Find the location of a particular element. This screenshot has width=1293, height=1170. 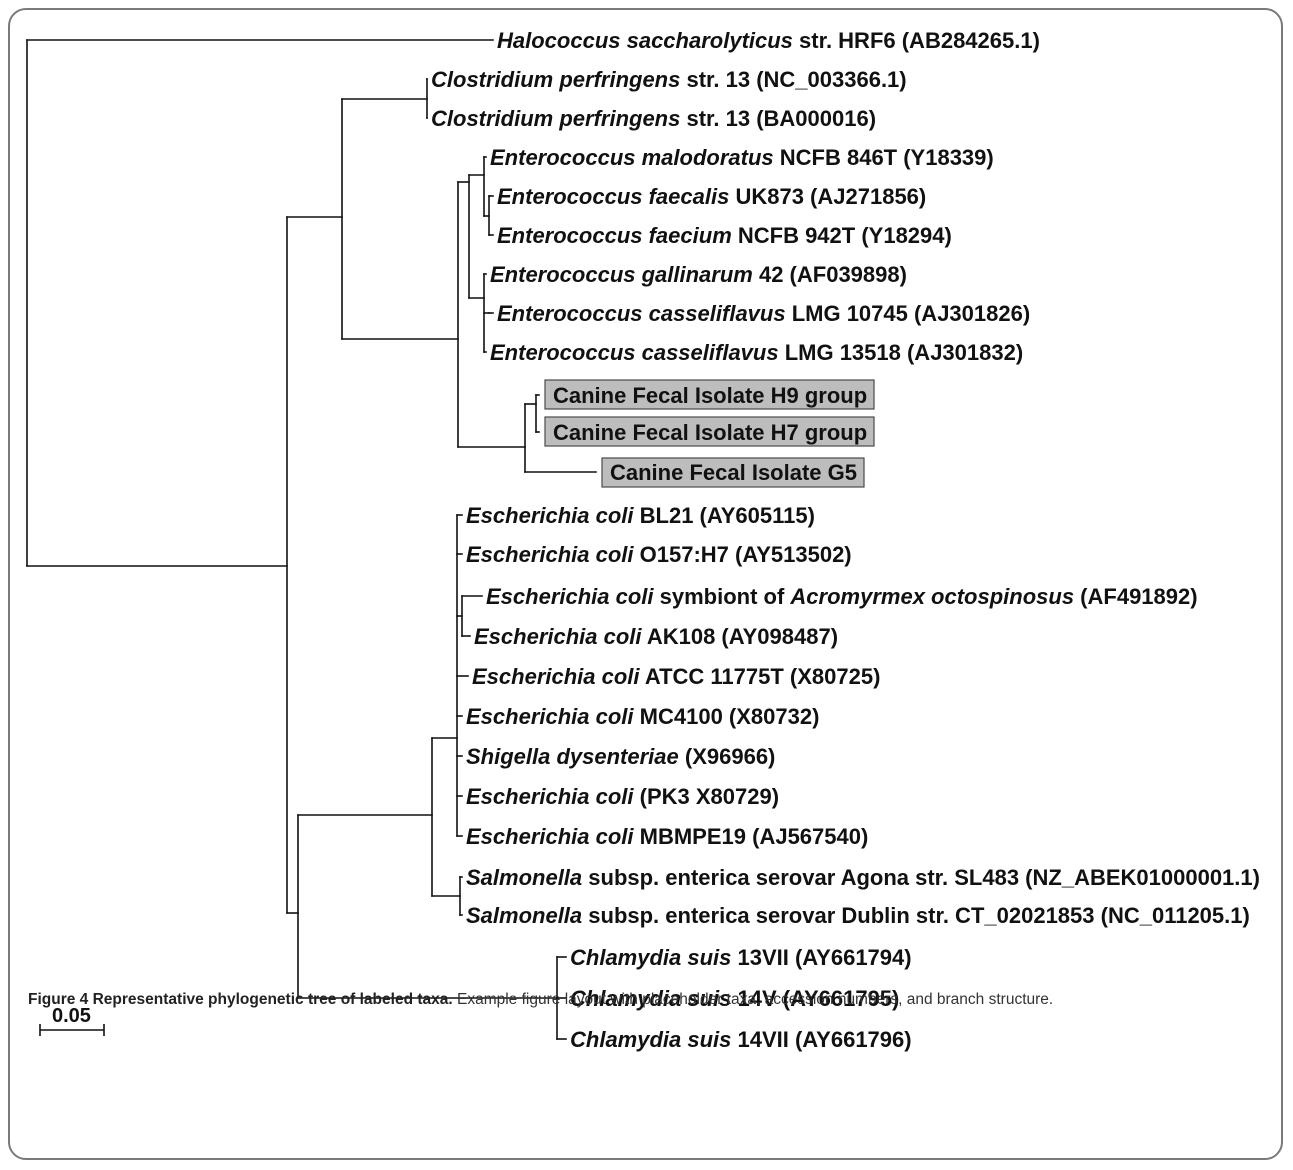

leaf-label: Enterococcus faecalis UK873 (AJ271856) is located at coordinates (711, 196).